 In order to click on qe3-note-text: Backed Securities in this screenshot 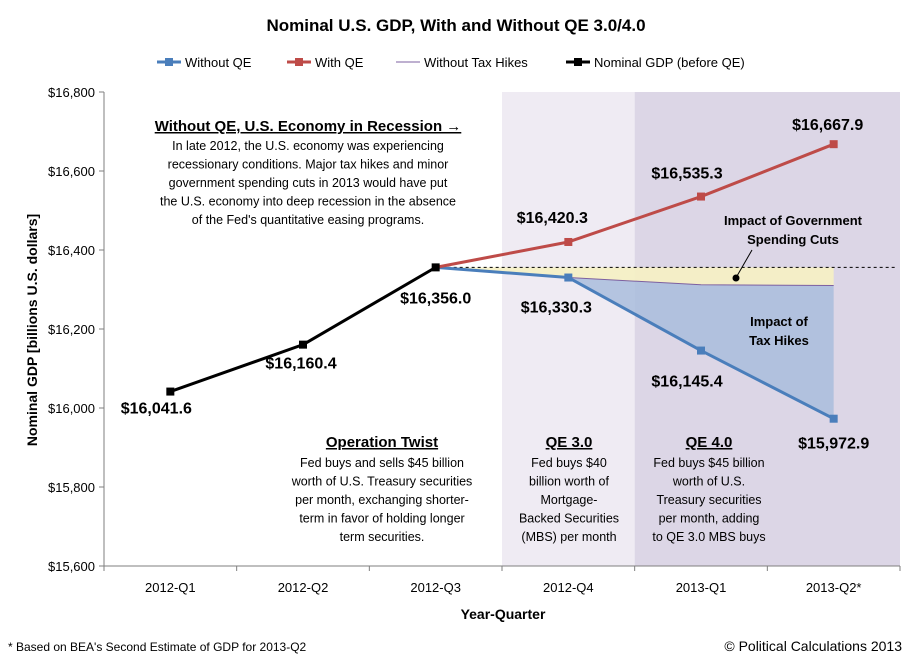, I will do `click(569, 519)`.